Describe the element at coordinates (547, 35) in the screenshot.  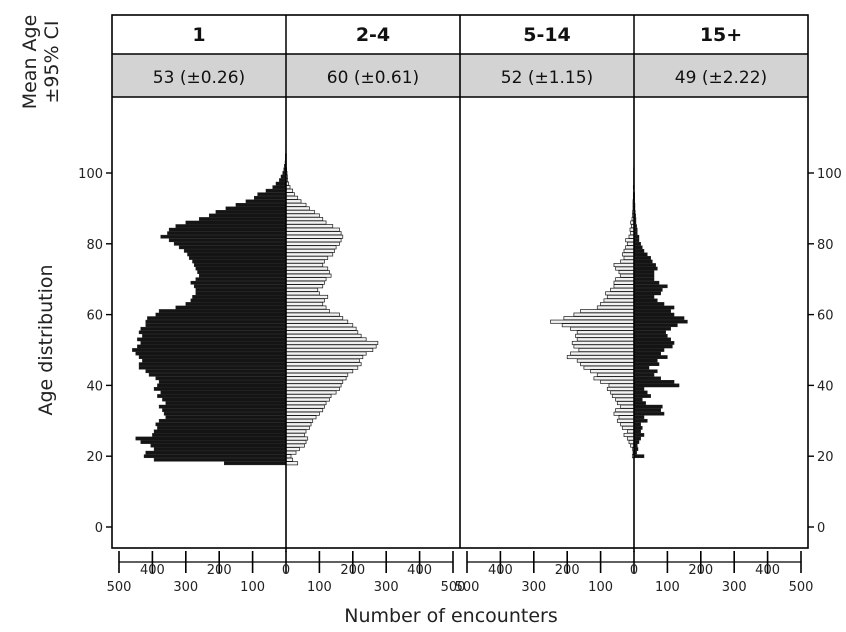
I see `column-label: 5-14` at that location.